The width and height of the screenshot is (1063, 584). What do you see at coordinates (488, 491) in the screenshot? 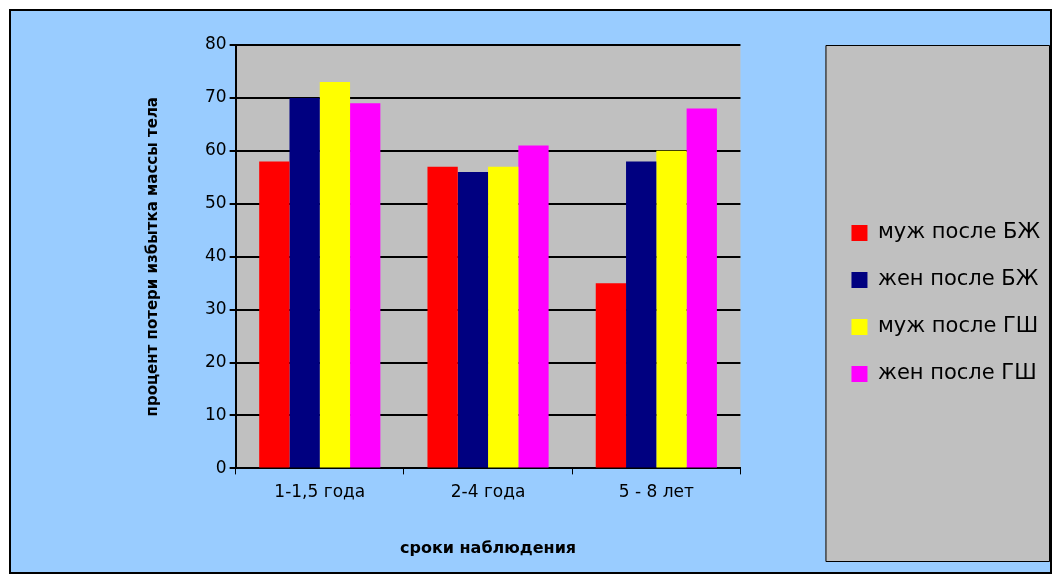
I see `x-tick-label: 2-4 года` at bounding box center [488, 491].